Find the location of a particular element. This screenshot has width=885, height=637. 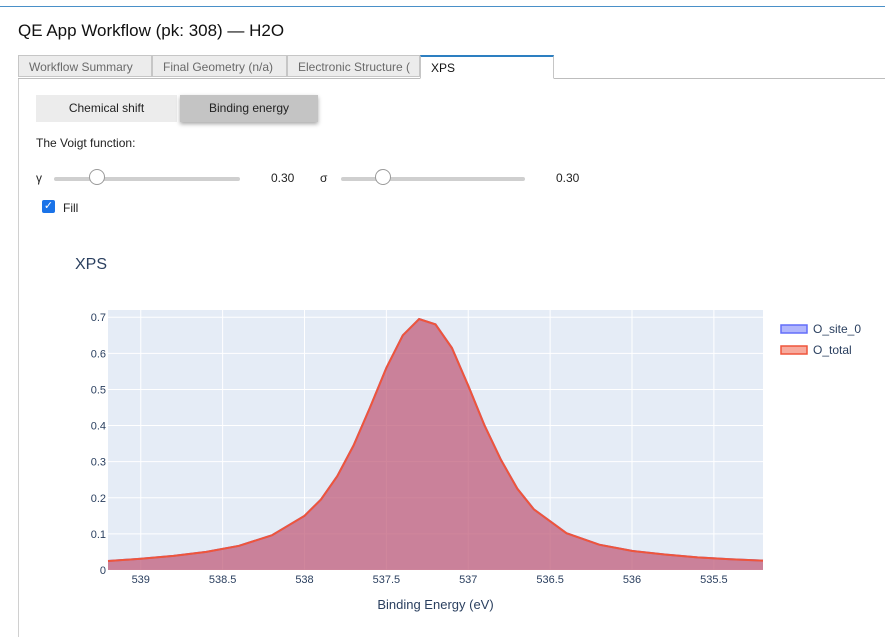

fill-checkbox: ✓ is located at coordinates (48, 206).